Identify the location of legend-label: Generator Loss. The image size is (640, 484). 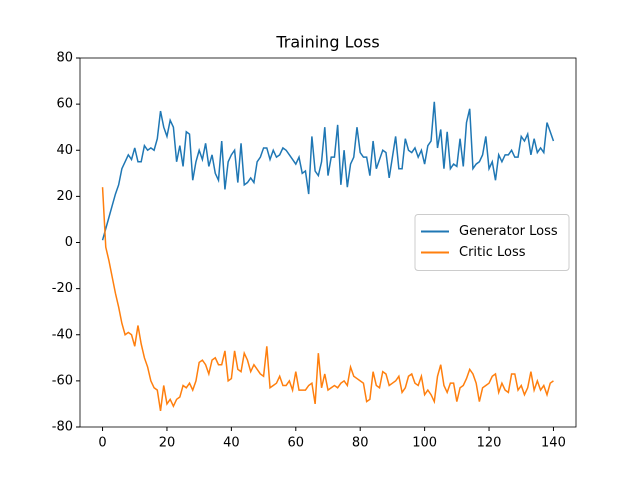
(508, 231).